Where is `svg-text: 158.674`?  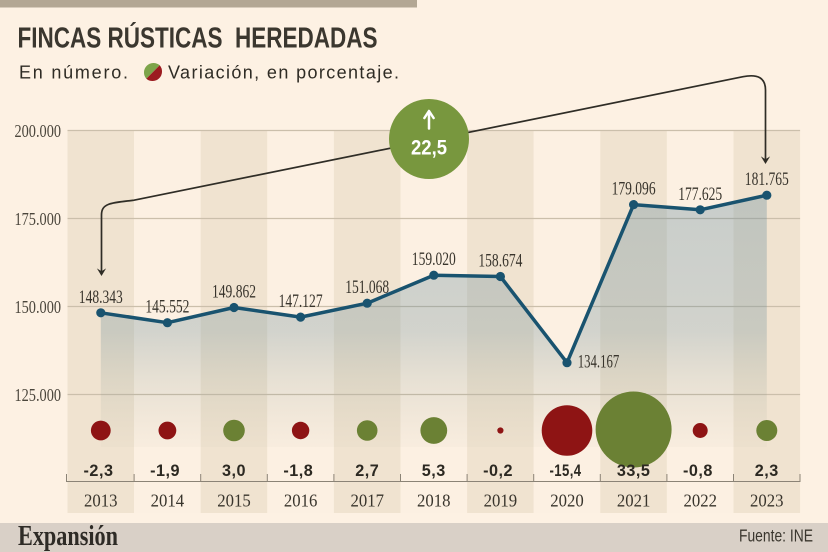
svg-text: 158.674 is located at coordinates (500, 262).